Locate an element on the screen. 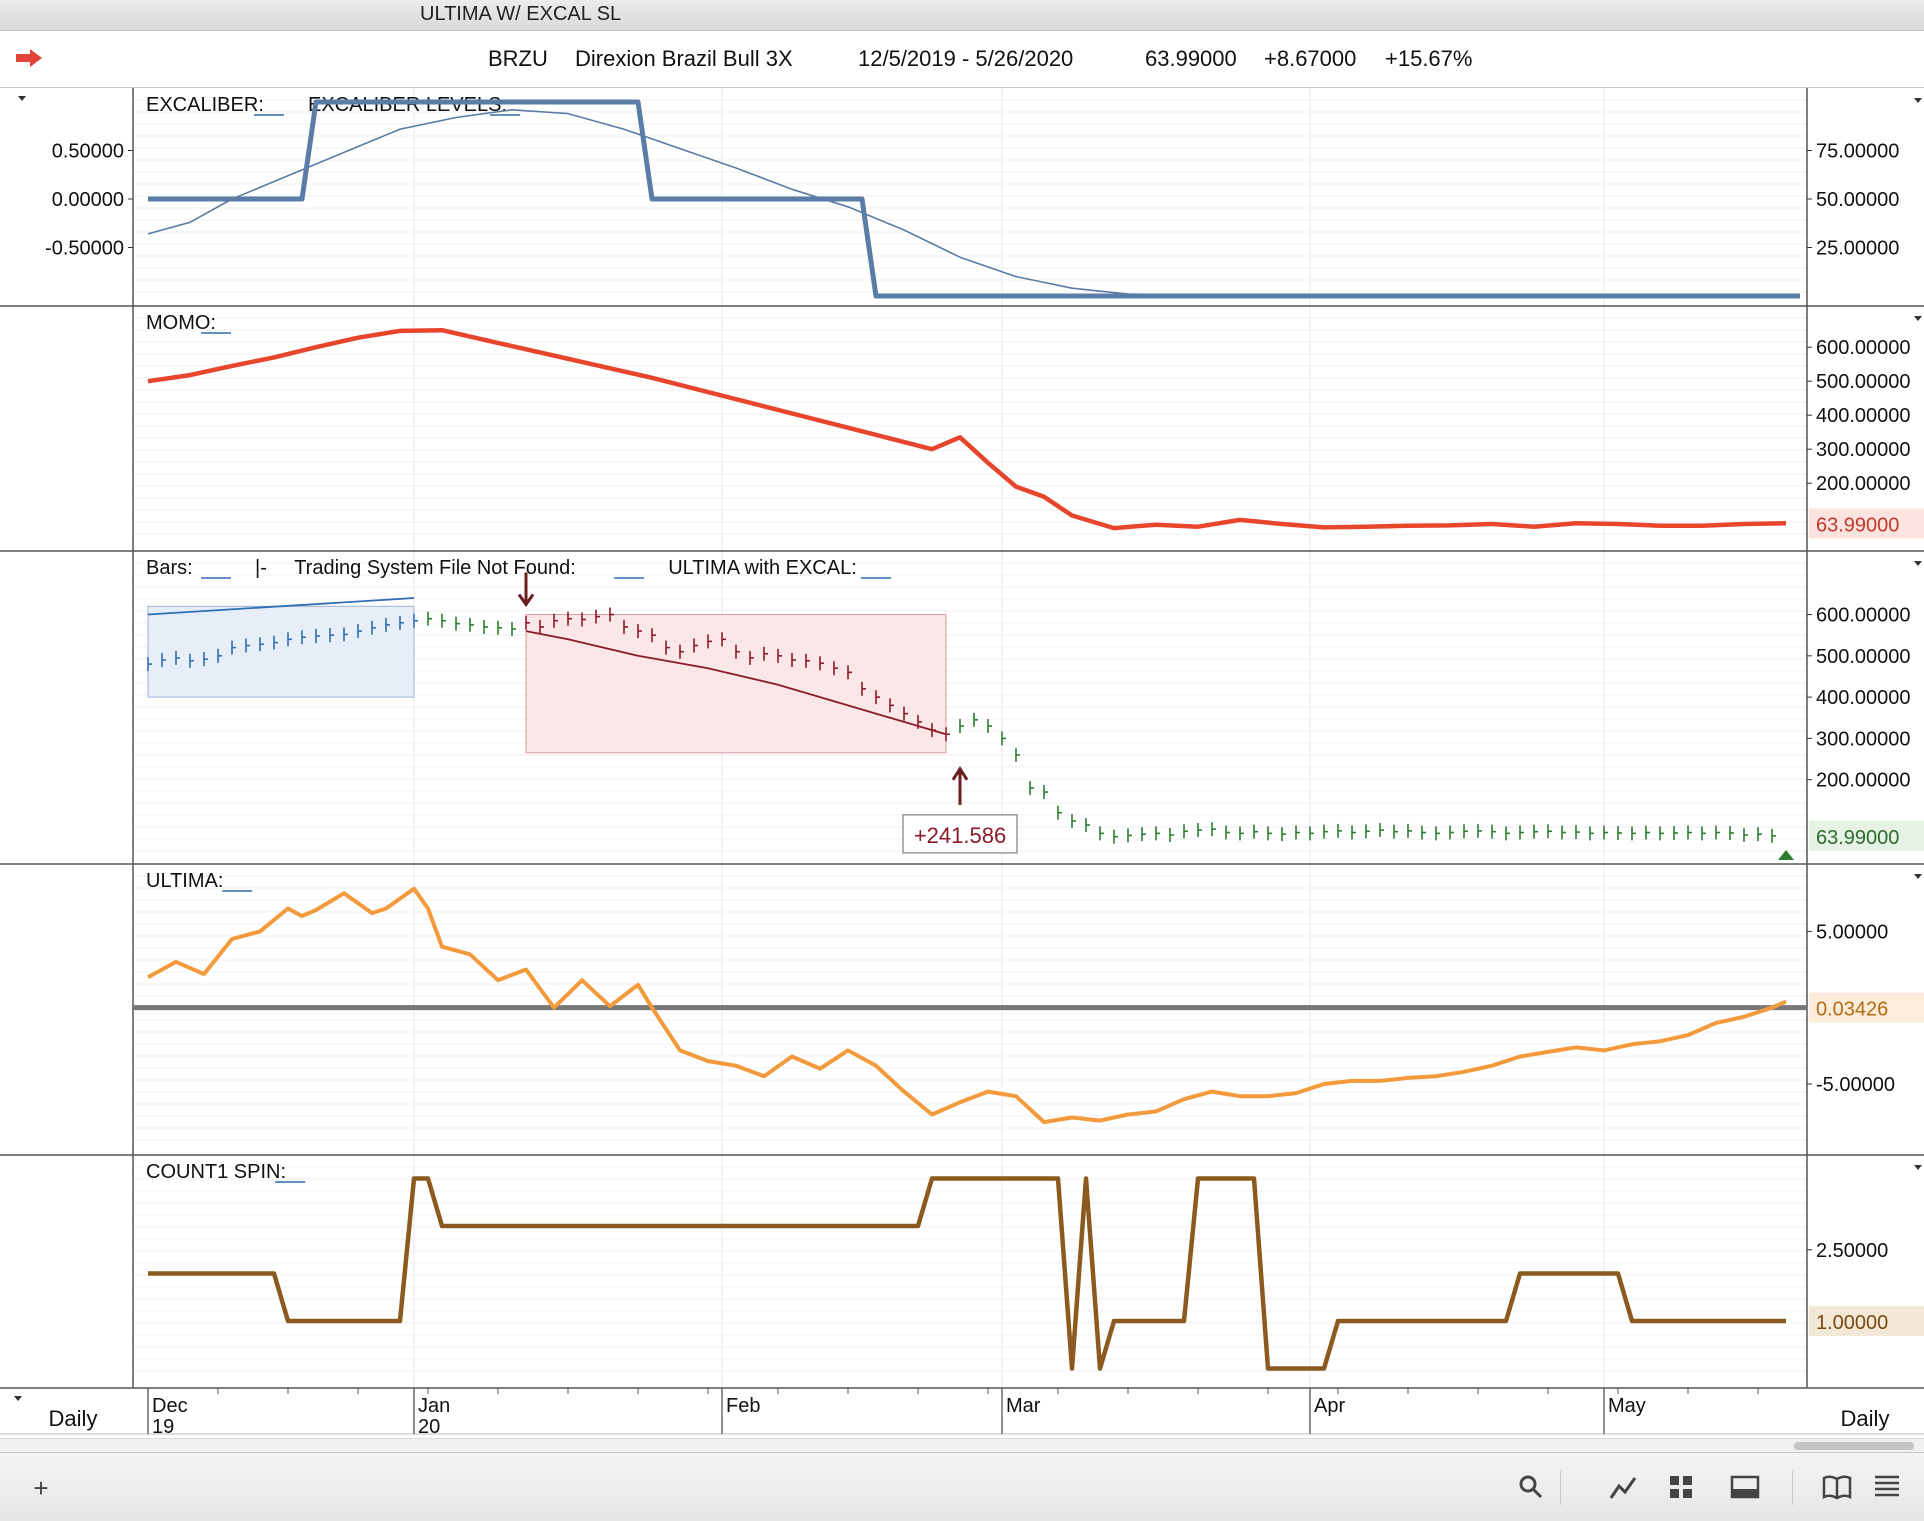 Image resolution: width=1924 pixels, height=1521 pixels. search-icon is located at coordinates (1531, 1488).